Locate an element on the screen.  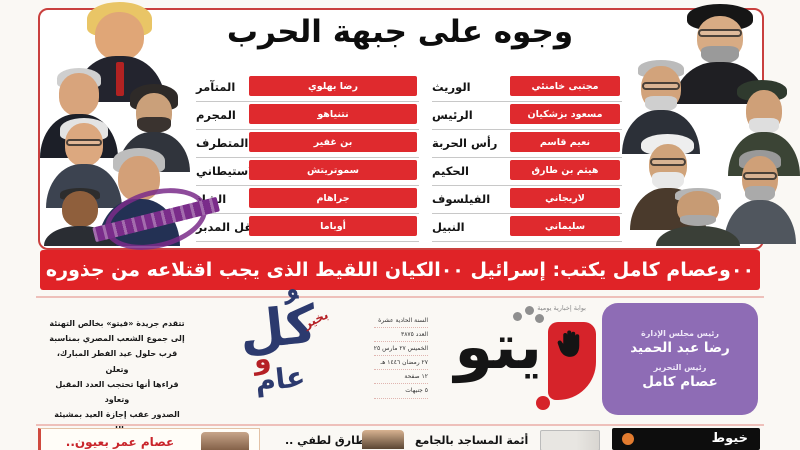
war-face-row: الحكيم هيثم بن طارق is located at coordinates (527, 172).